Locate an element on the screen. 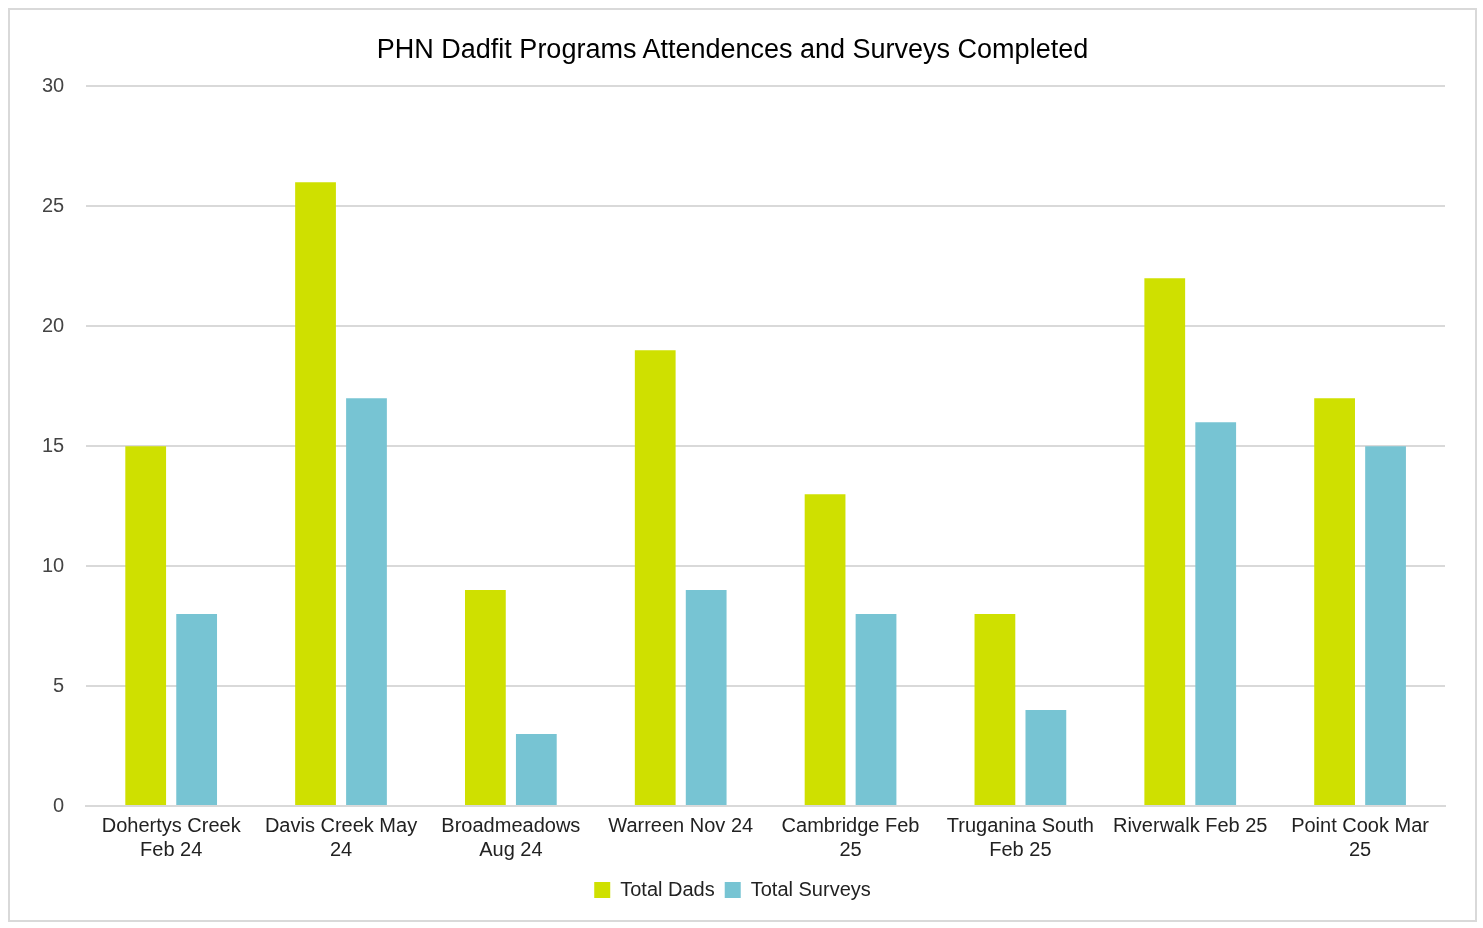  x-tick-label: Warreen Nov 24 is located at coordinates (681, 824).